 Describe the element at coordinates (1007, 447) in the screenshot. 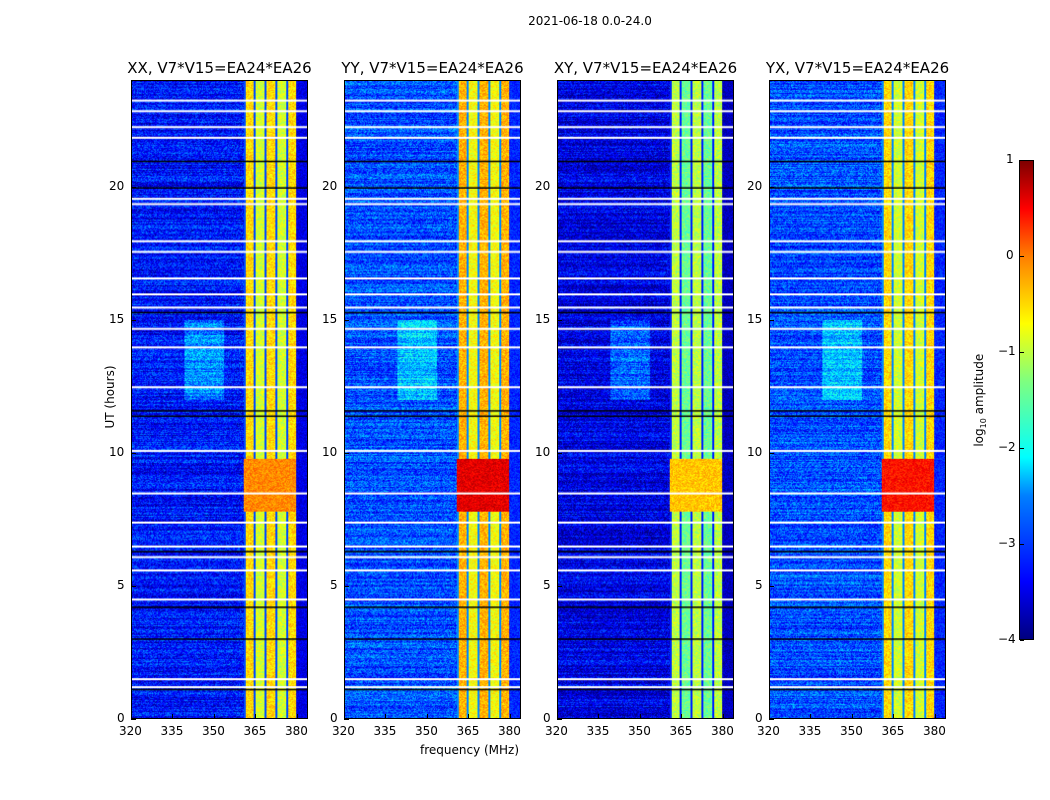

I see `colorbar-tick-label: −2` at that location.